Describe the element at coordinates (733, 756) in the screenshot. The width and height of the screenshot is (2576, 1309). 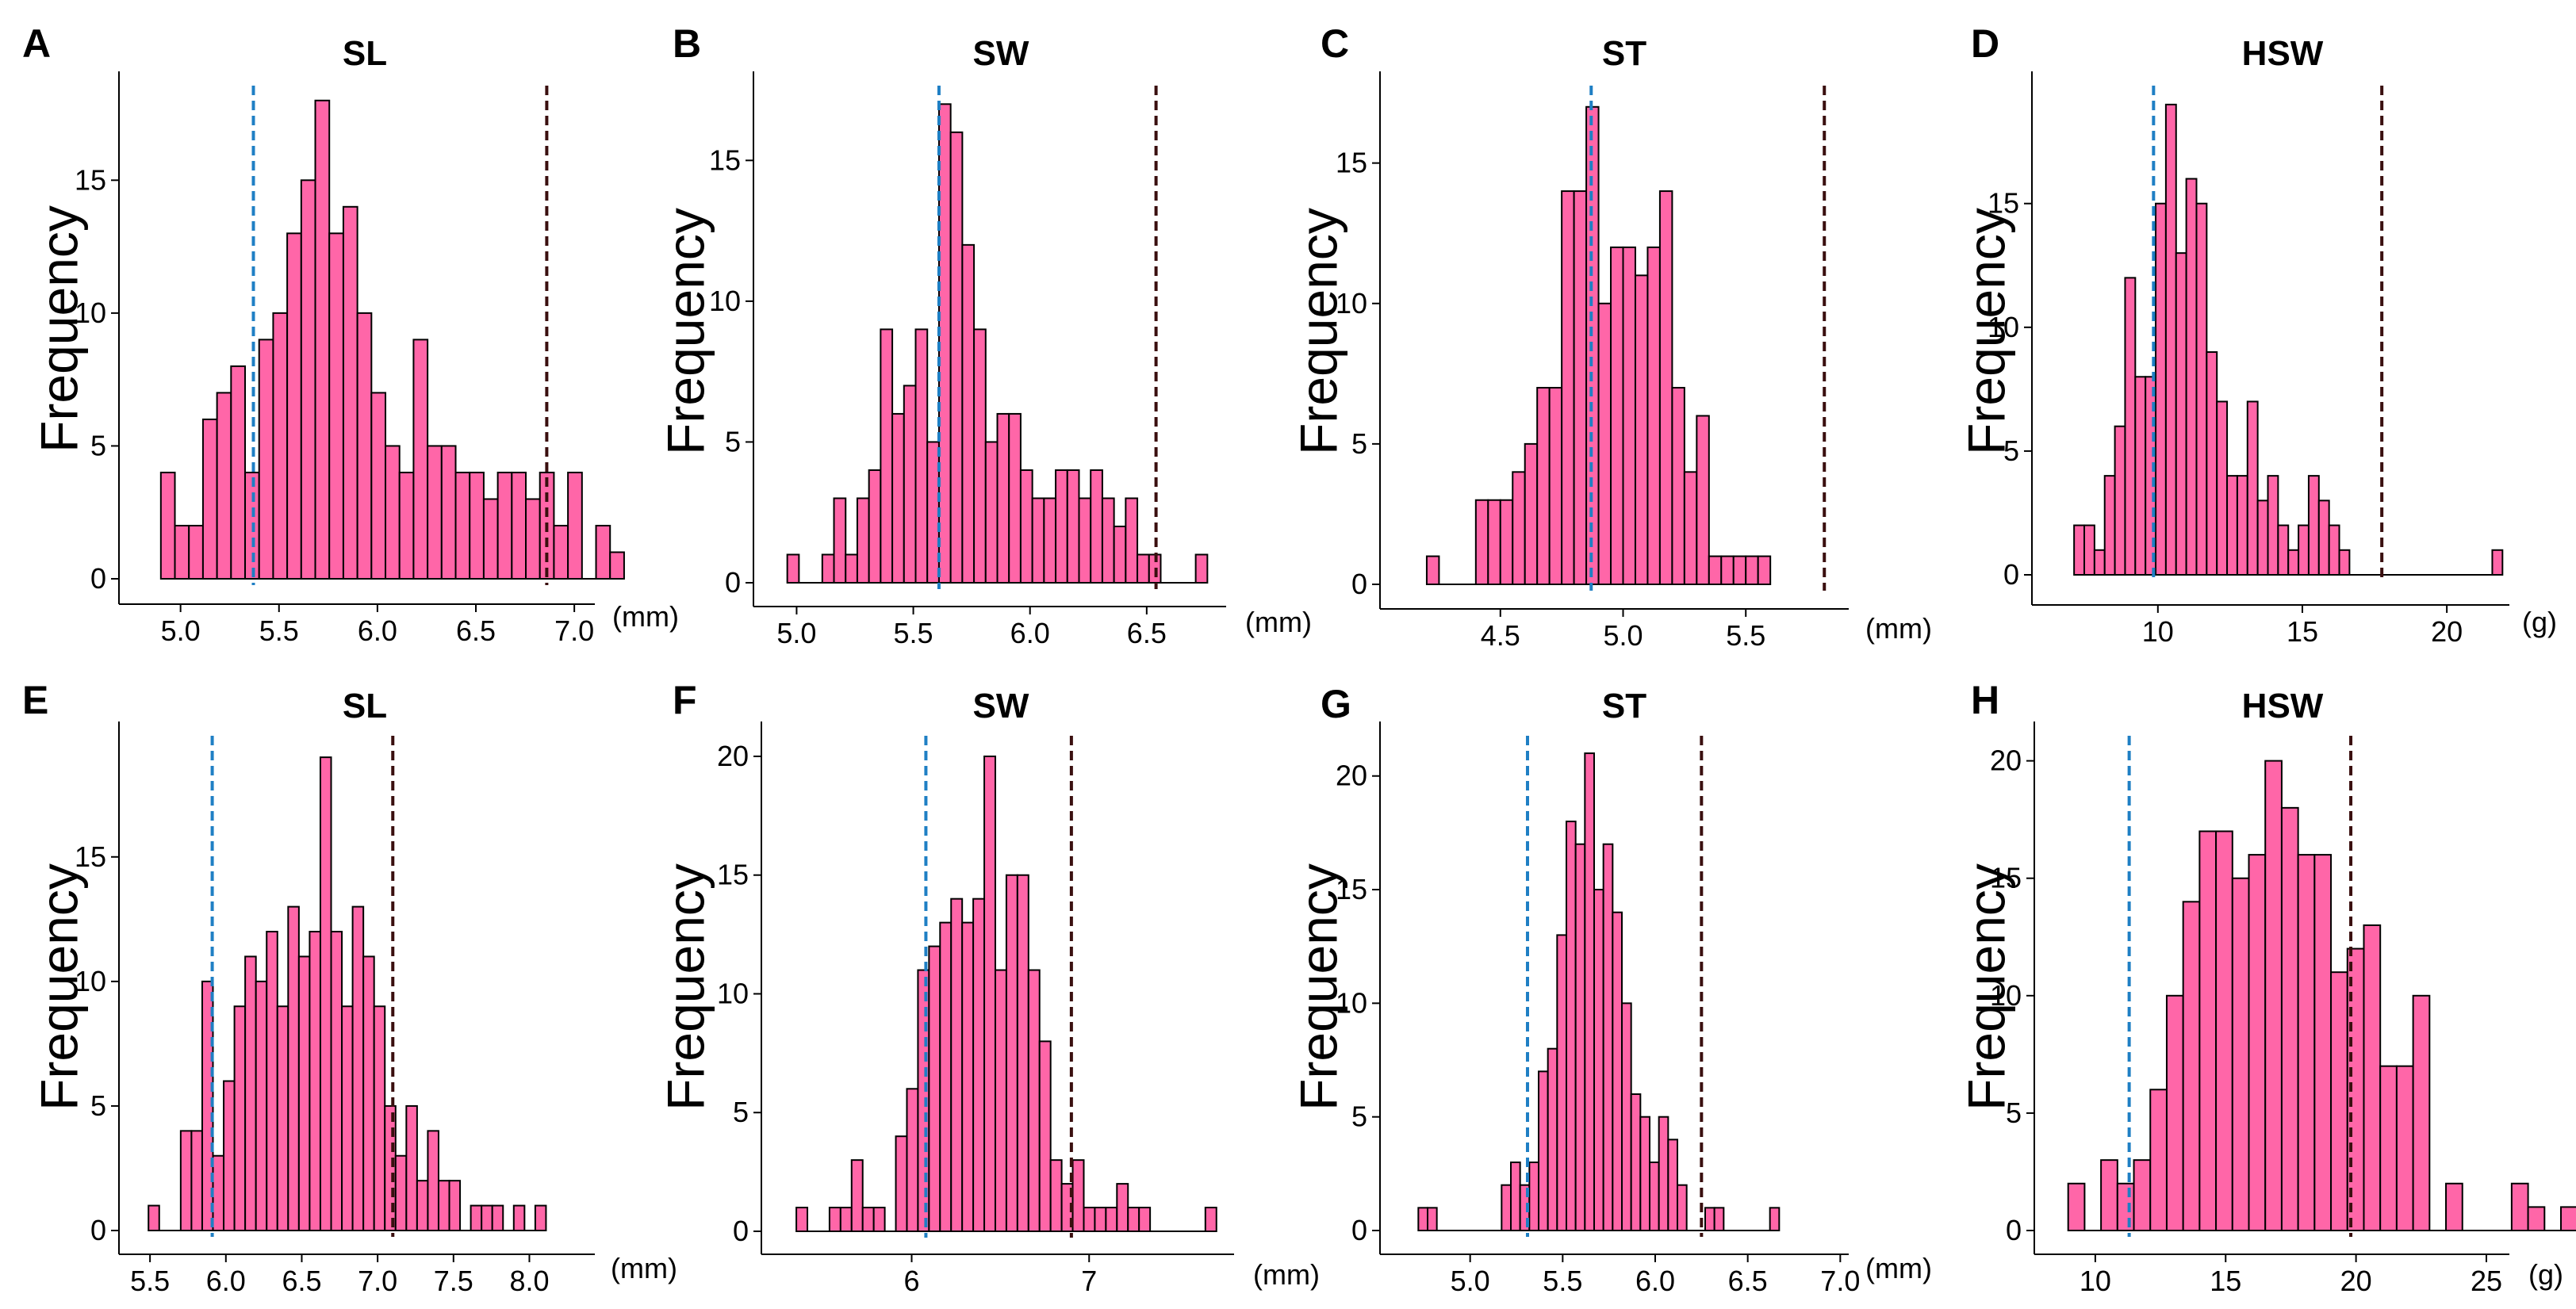
I see `y-tick-label: 20` at that location.